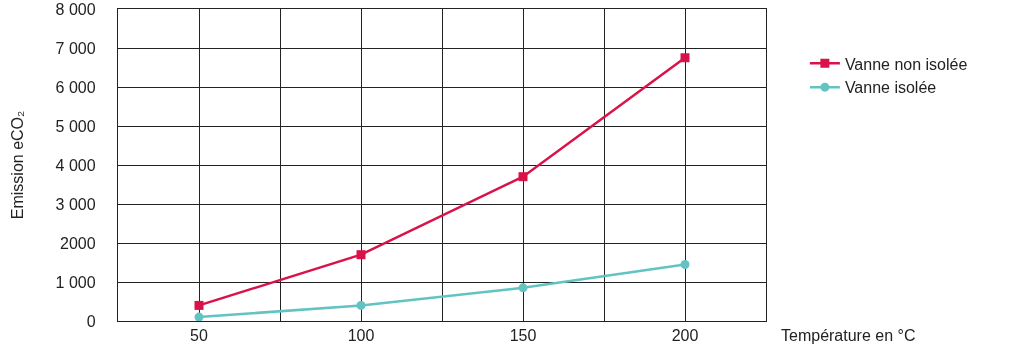 The width and height of the screenshot is (1024, 353). Describe the element at coordinates (75, 48) in the screenshot. I see `y-tick-label: 7 000` at that location.